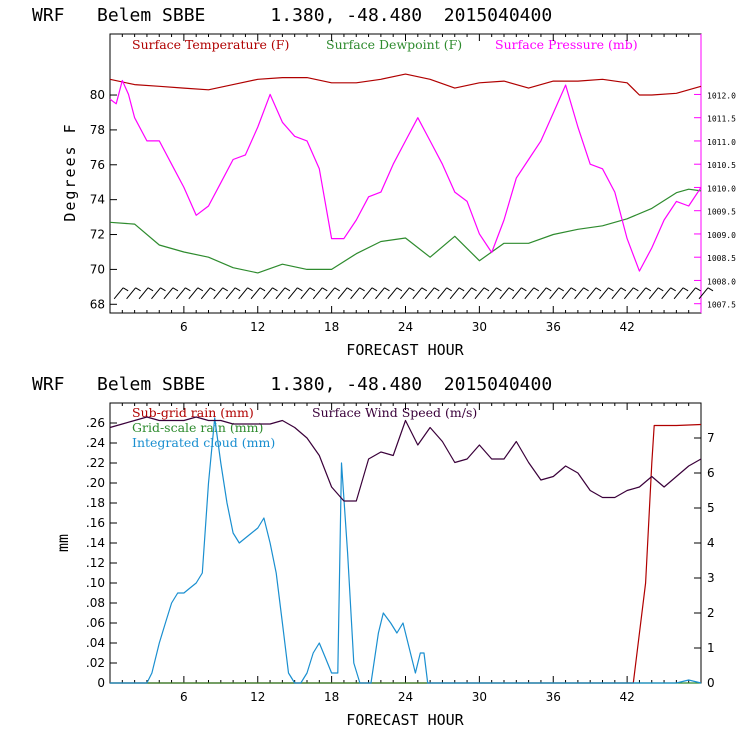 The width and height of the screenshot is (740, 740). What do you see at coordinates (405, 459) in the screenshot?
I see `series-line-surface-wind-speed-m-s` at bounding box center [405, 459].